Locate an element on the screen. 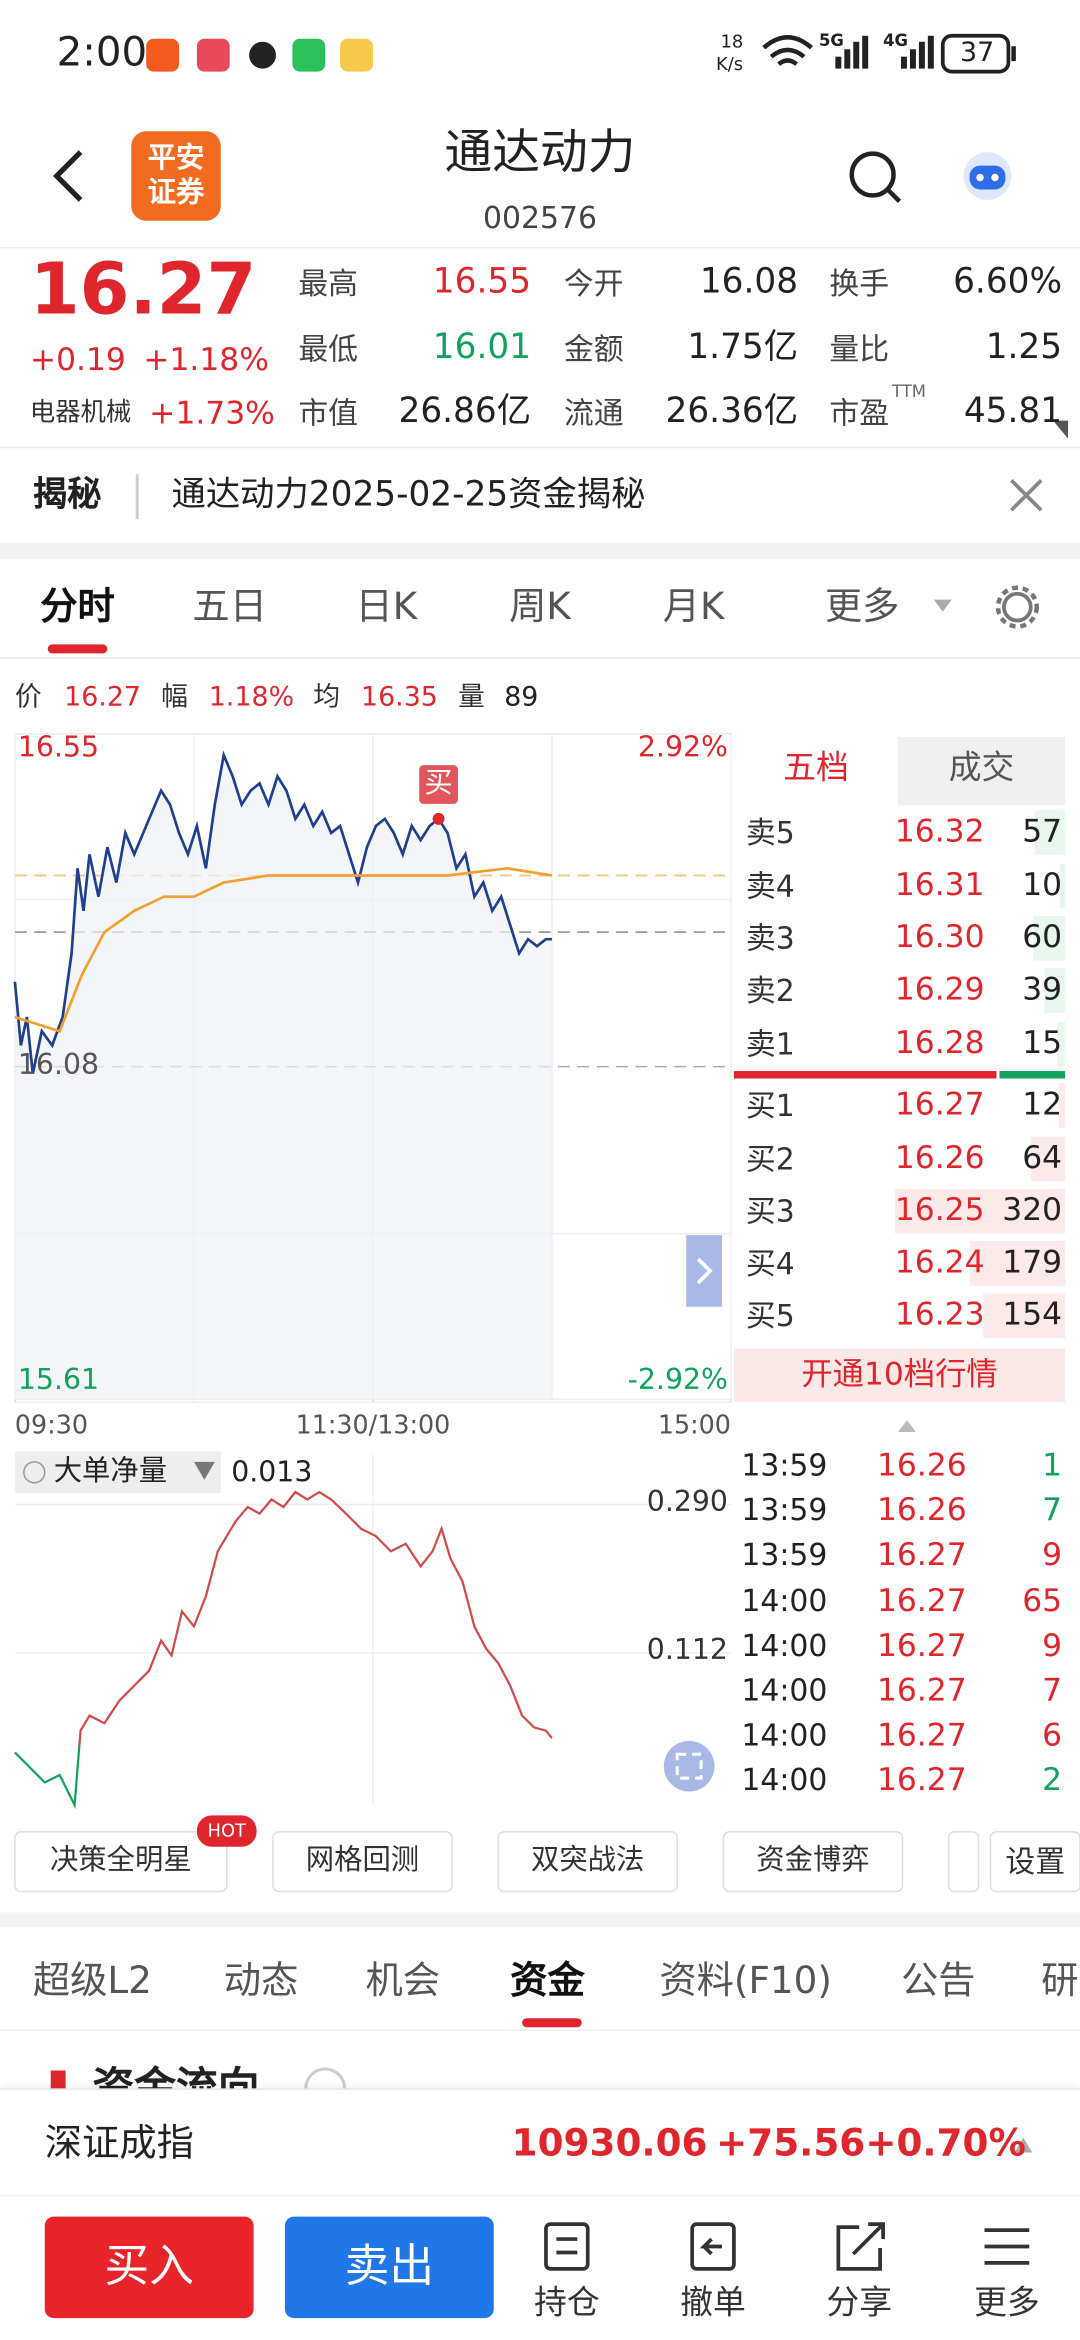  book-label: 卖5 is located at coordinates (770, 832).